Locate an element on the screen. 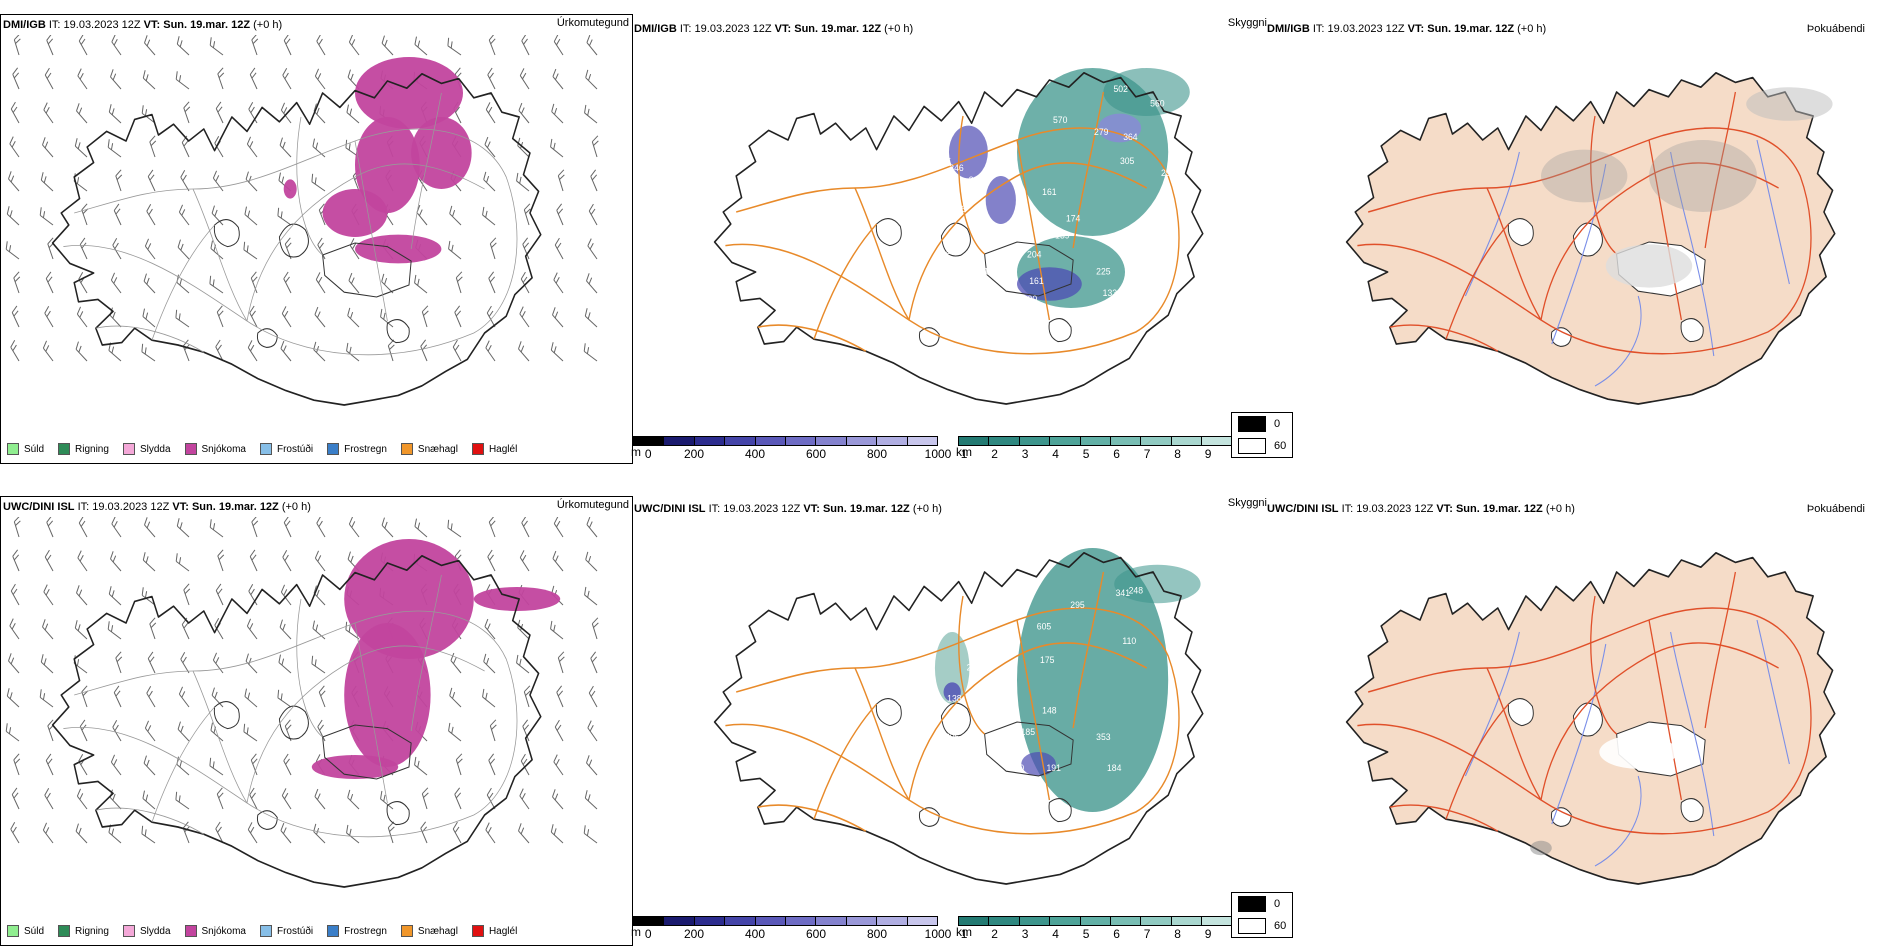 The width and height of the screenshot is (1900, 950). legend-item: Snæhagl is located at coordinates (429, 931).